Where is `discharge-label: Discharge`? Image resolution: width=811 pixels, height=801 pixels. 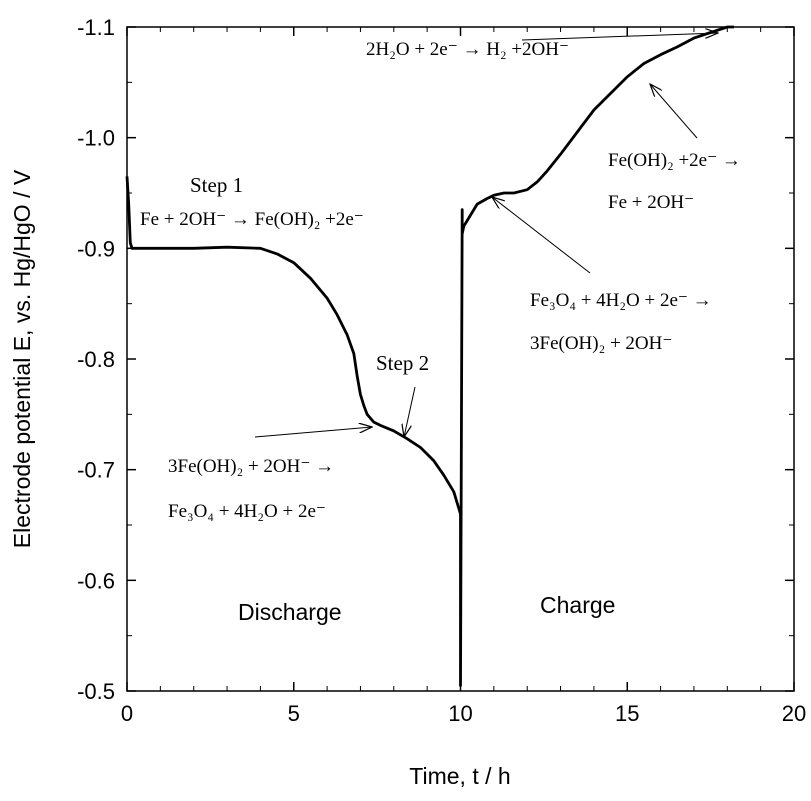 discharge-label: Discharge is located at coordinates (290, 612).